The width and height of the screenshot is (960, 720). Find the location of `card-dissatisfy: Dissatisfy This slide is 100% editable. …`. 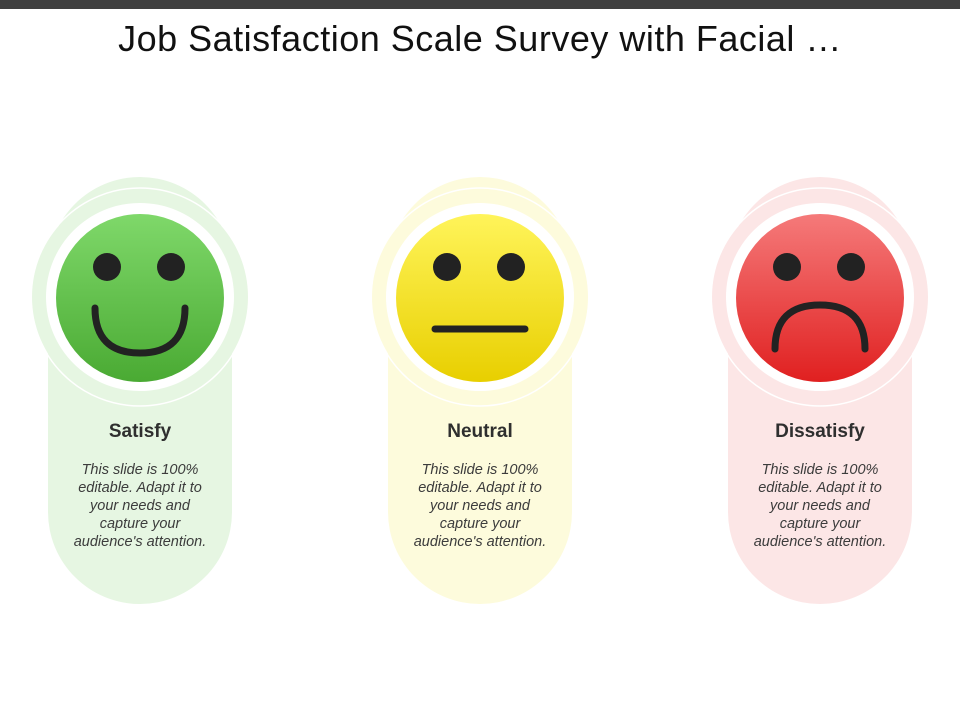

card-dissatisfy: Dissatisfy This slide is 100% editable. … is located at coordinates (820, 384).